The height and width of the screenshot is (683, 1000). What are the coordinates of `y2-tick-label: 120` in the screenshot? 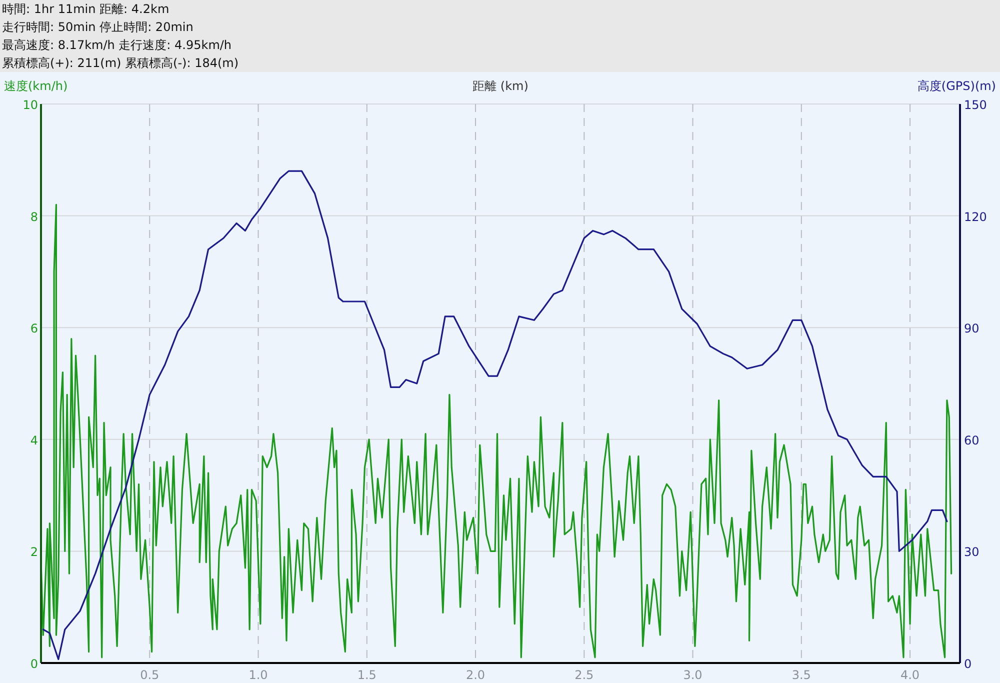 It's located at (975, 217).